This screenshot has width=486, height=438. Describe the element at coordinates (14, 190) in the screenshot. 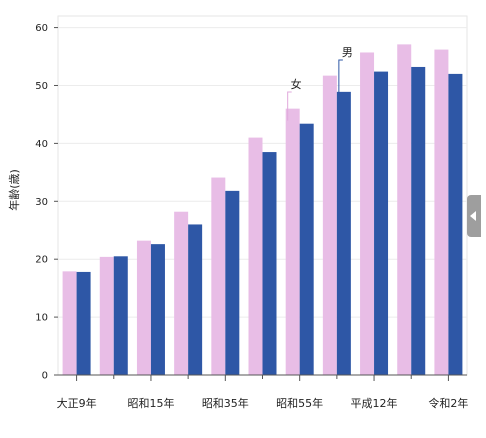

I see `y-axis-title: 年齢(歳)` at that location.